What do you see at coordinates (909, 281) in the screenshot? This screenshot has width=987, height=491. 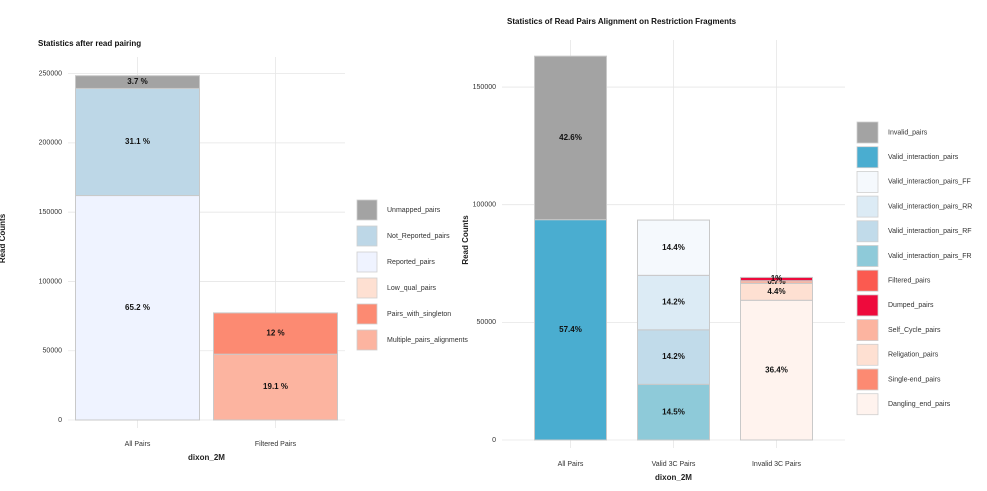 I see `legend-label: Filtered_pairs` at bounding box center [909, 281].